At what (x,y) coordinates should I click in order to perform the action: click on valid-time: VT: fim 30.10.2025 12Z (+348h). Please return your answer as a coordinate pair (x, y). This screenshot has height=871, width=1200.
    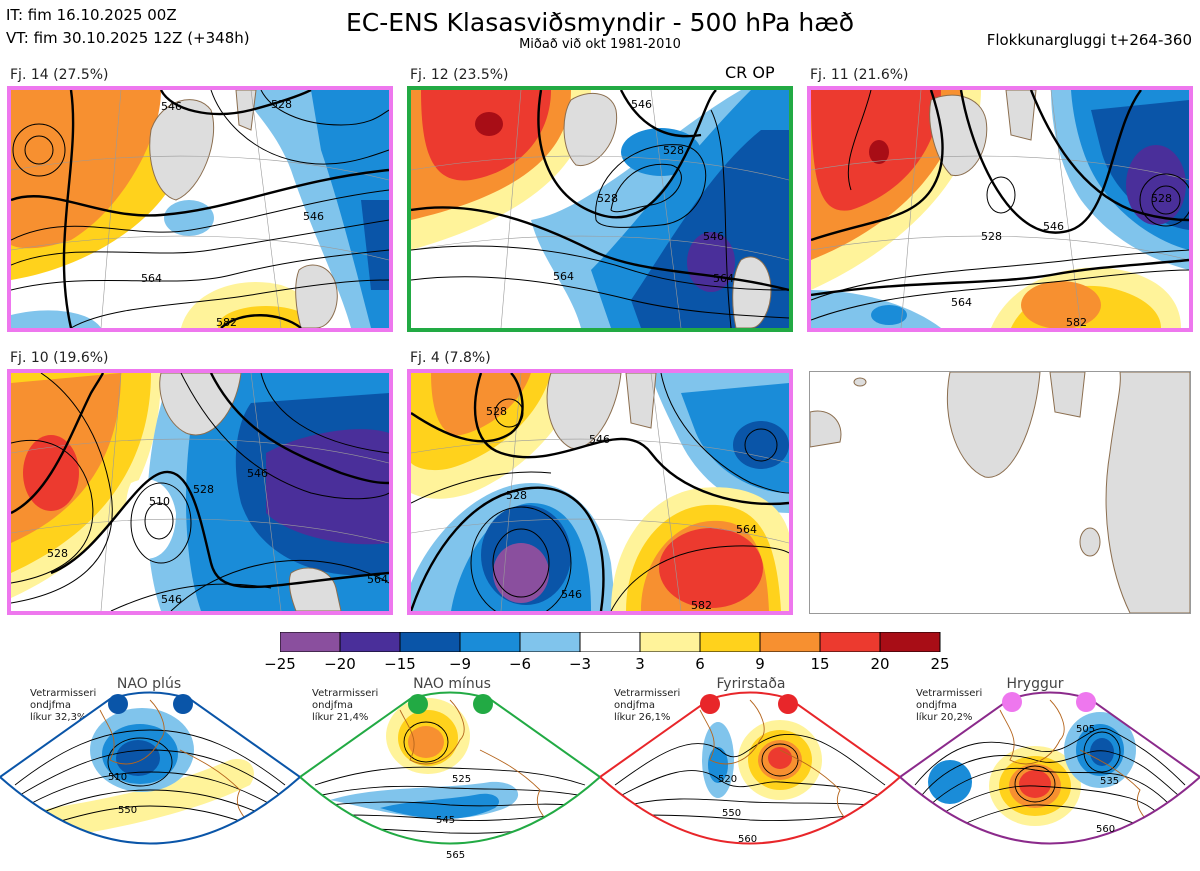
    Looking at the image, I should click on (128, 38).